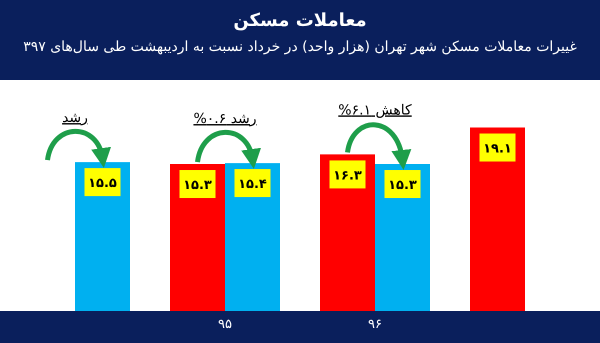 The height and width of the screenshot is (343, 600). I want to click on data-label: ۱۶.۳, so click(347, 176).